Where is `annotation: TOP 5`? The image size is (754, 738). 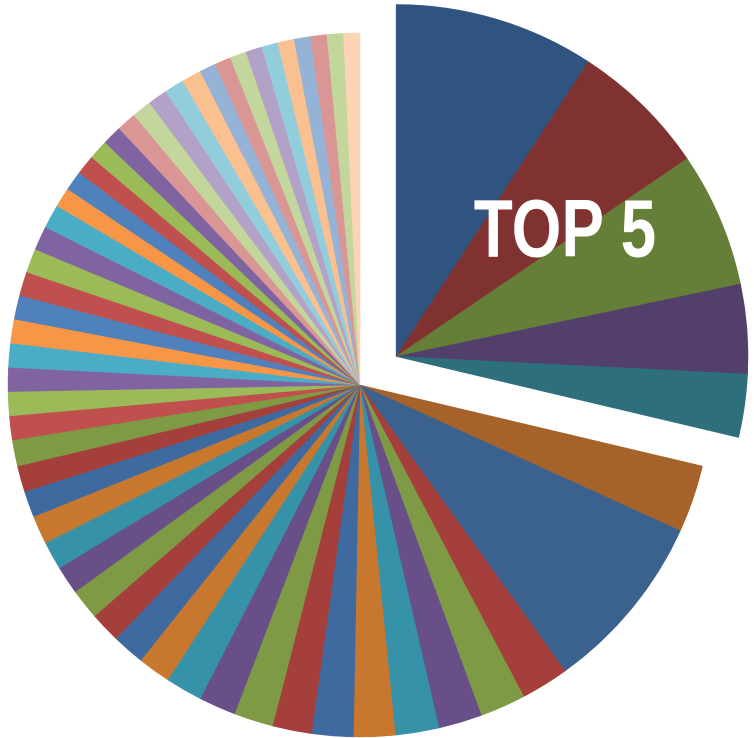 annotation: TOP 5 is located at coordinates (565, 228).